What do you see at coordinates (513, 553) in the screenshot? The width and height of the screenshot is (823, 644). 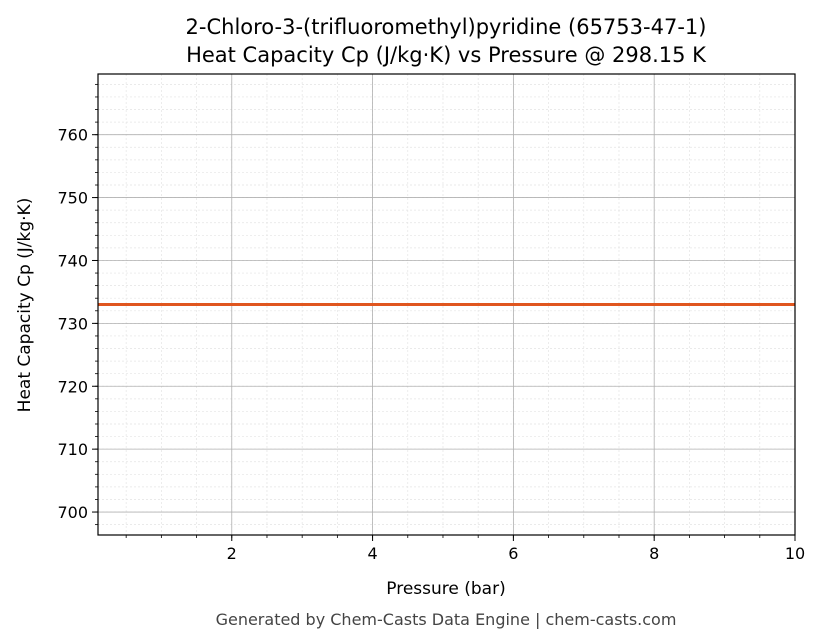 I see `x-tick-label: 6` at bounding box center [513, 553].